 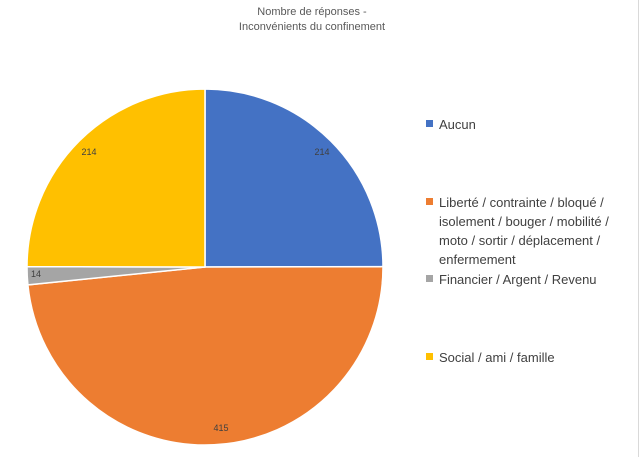 What do you see at coordinates (521, 202) in the screenshot?
I see `legend-entry-1-line-0: Liberté / contrainte / bloqué /` at bounding box center [521, 202].